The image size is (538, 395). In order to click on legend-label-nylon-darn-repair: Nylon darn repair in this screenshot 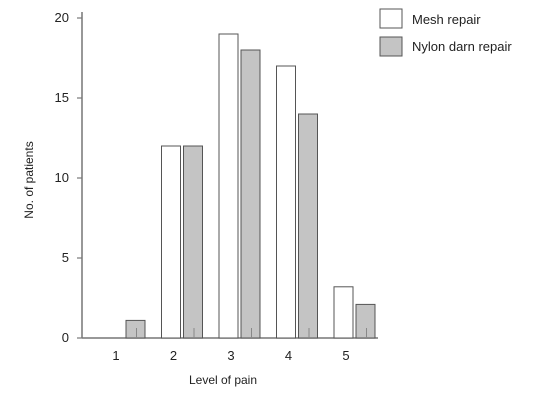, I will do `click(462, 46)`.